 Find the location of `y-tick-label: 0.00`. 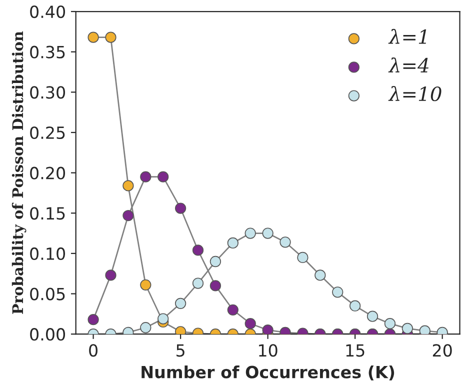

y-tick-label: 0.00 is located at coordinates (48, 334).